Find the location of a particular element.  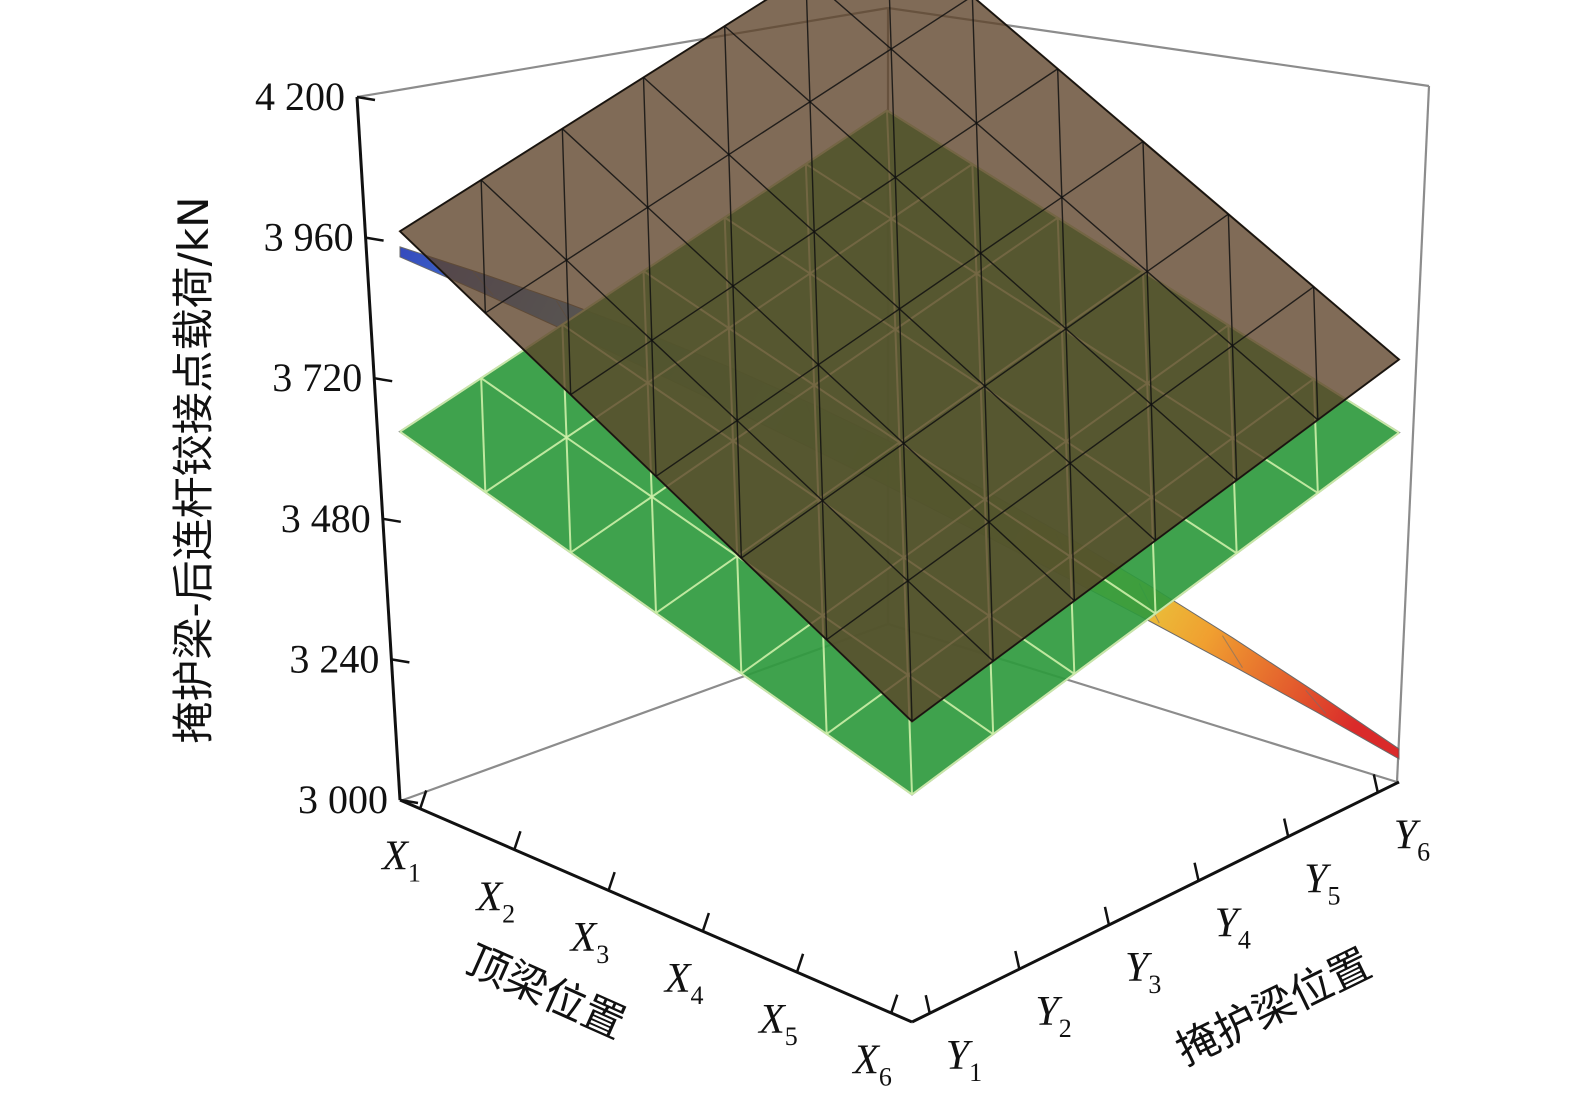

y-axis-label: 掩护梁位置 is located at coordinates (1274, 1007).